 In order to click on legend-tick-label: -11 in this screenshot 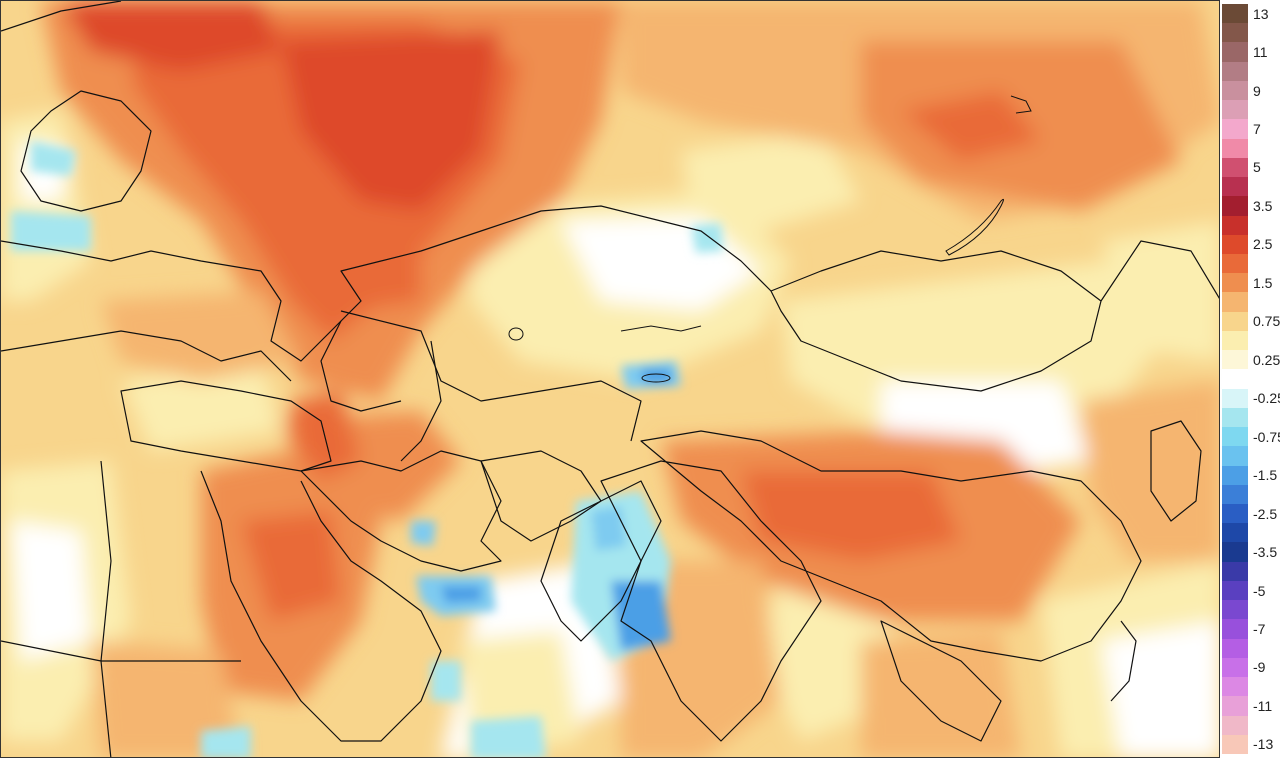, I will do `click(1263, 705)`.